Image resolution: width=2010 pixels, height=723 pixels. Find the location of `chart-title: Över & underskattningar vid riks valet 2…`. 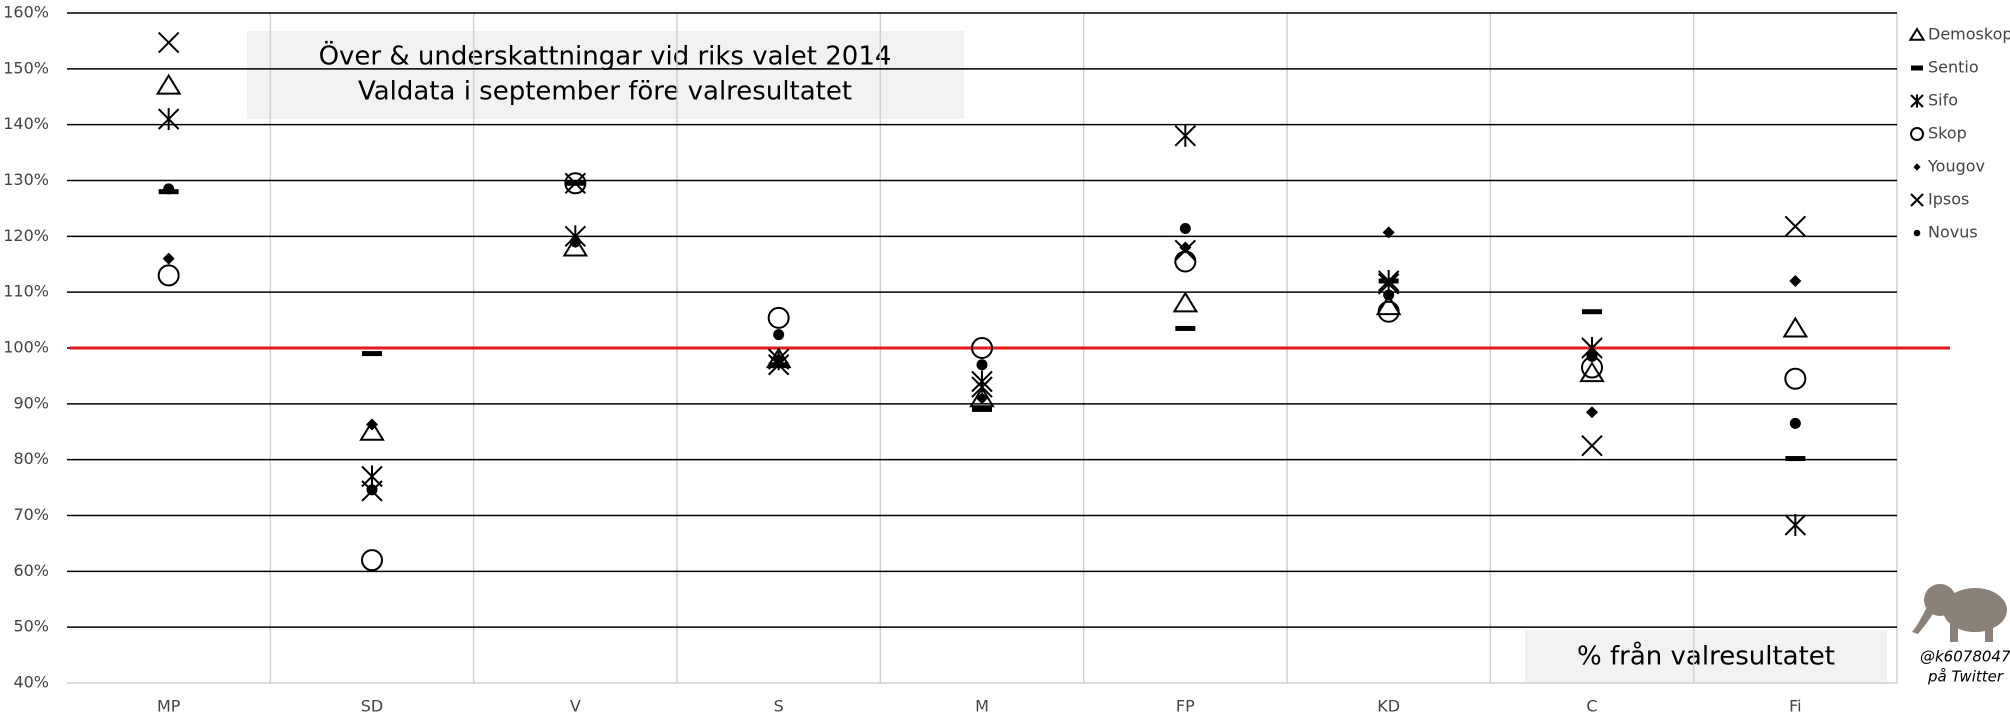

chart-title: Över & underskattningar vid riks valet 2… is located at coordinates (605, 56).